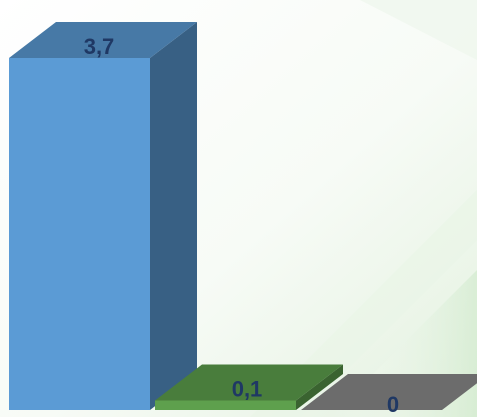 The height and width of the screenshot is (417, 477). I want to click on data-label-1: 3,7, so click(99, 46).